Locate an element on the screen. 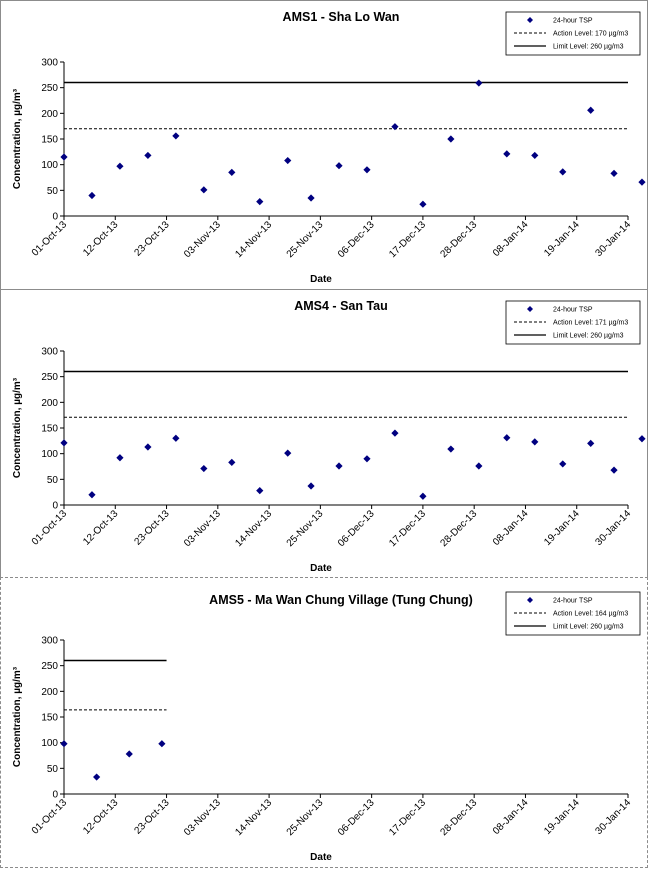 This screenshot has height=869, width=649. chart-title: AMS4 - San Tau is located at coordinates (341, 306).